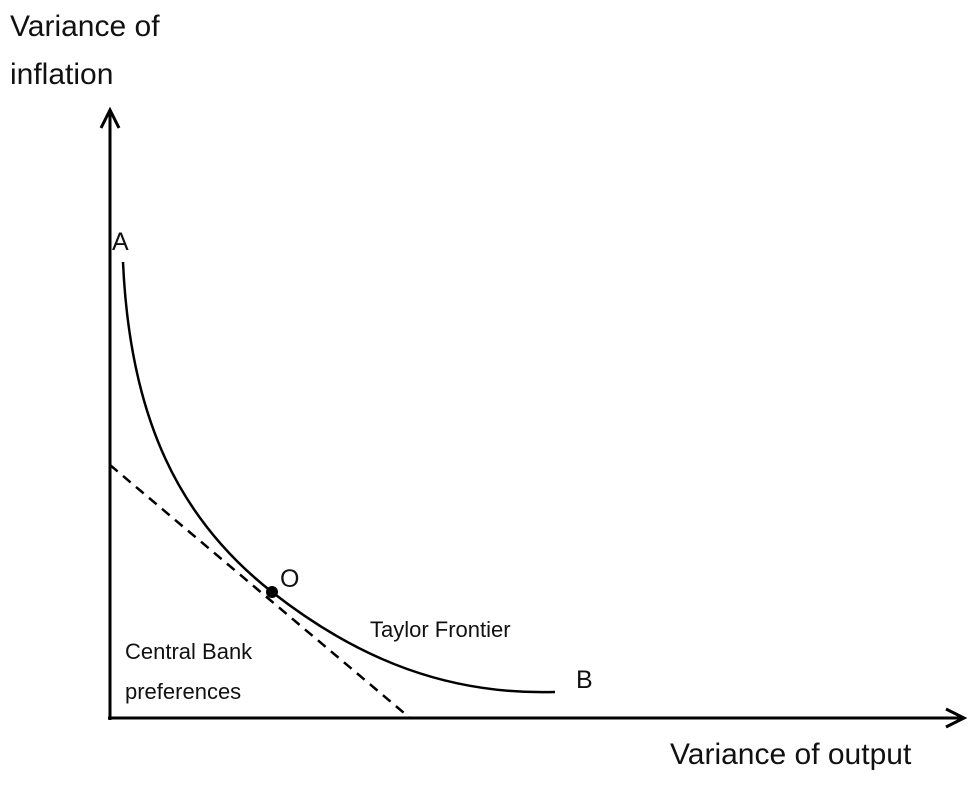 This screenshot has height=789, width=969. I want to click on x-axis-arrow, so click(956, 718).